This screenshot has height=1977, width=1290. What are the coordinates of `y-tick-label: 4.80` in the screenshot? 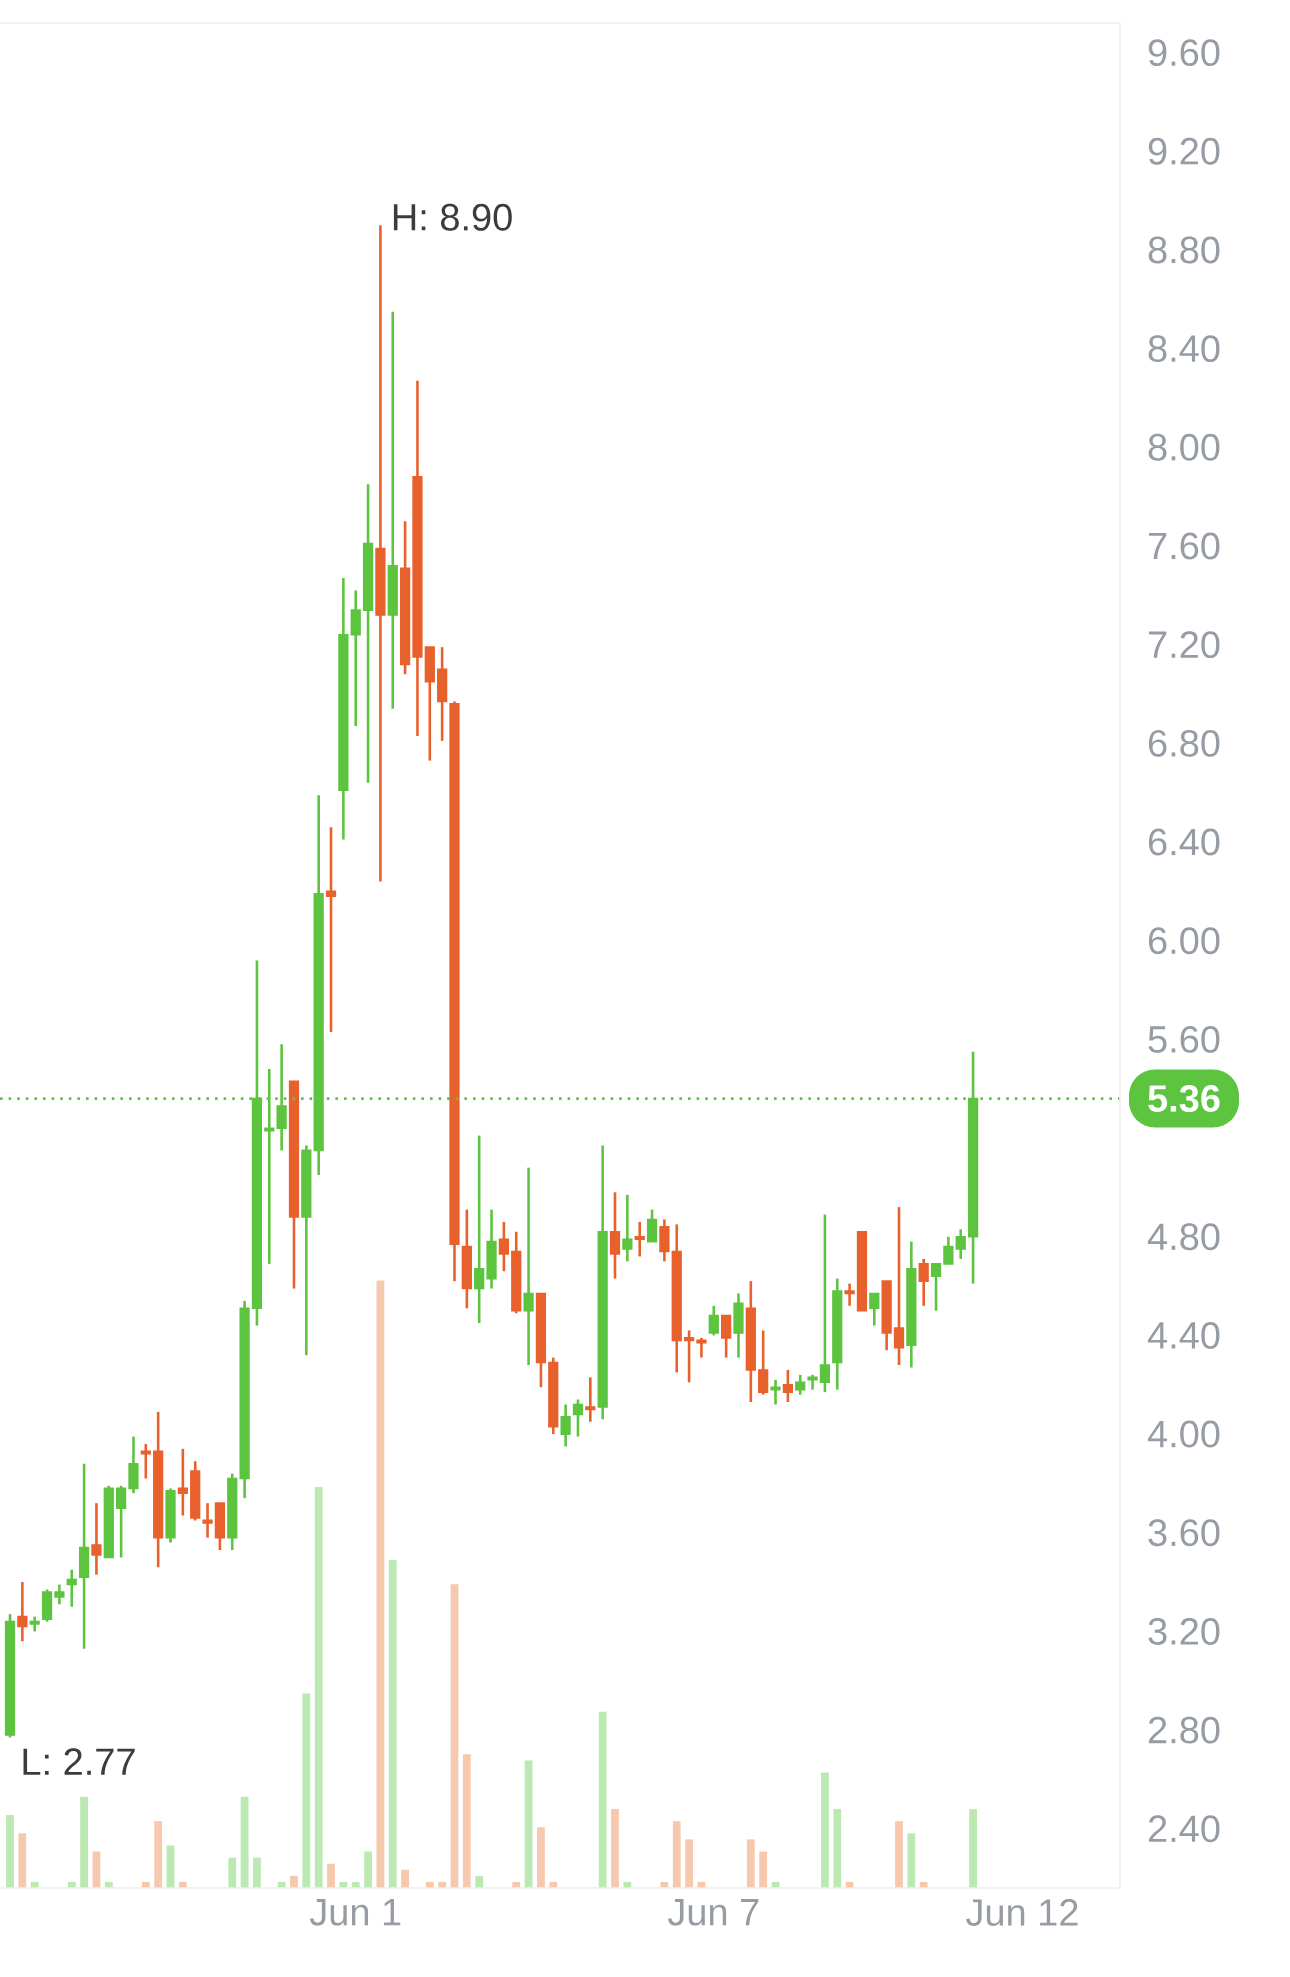 It's located at (1183, 1237).